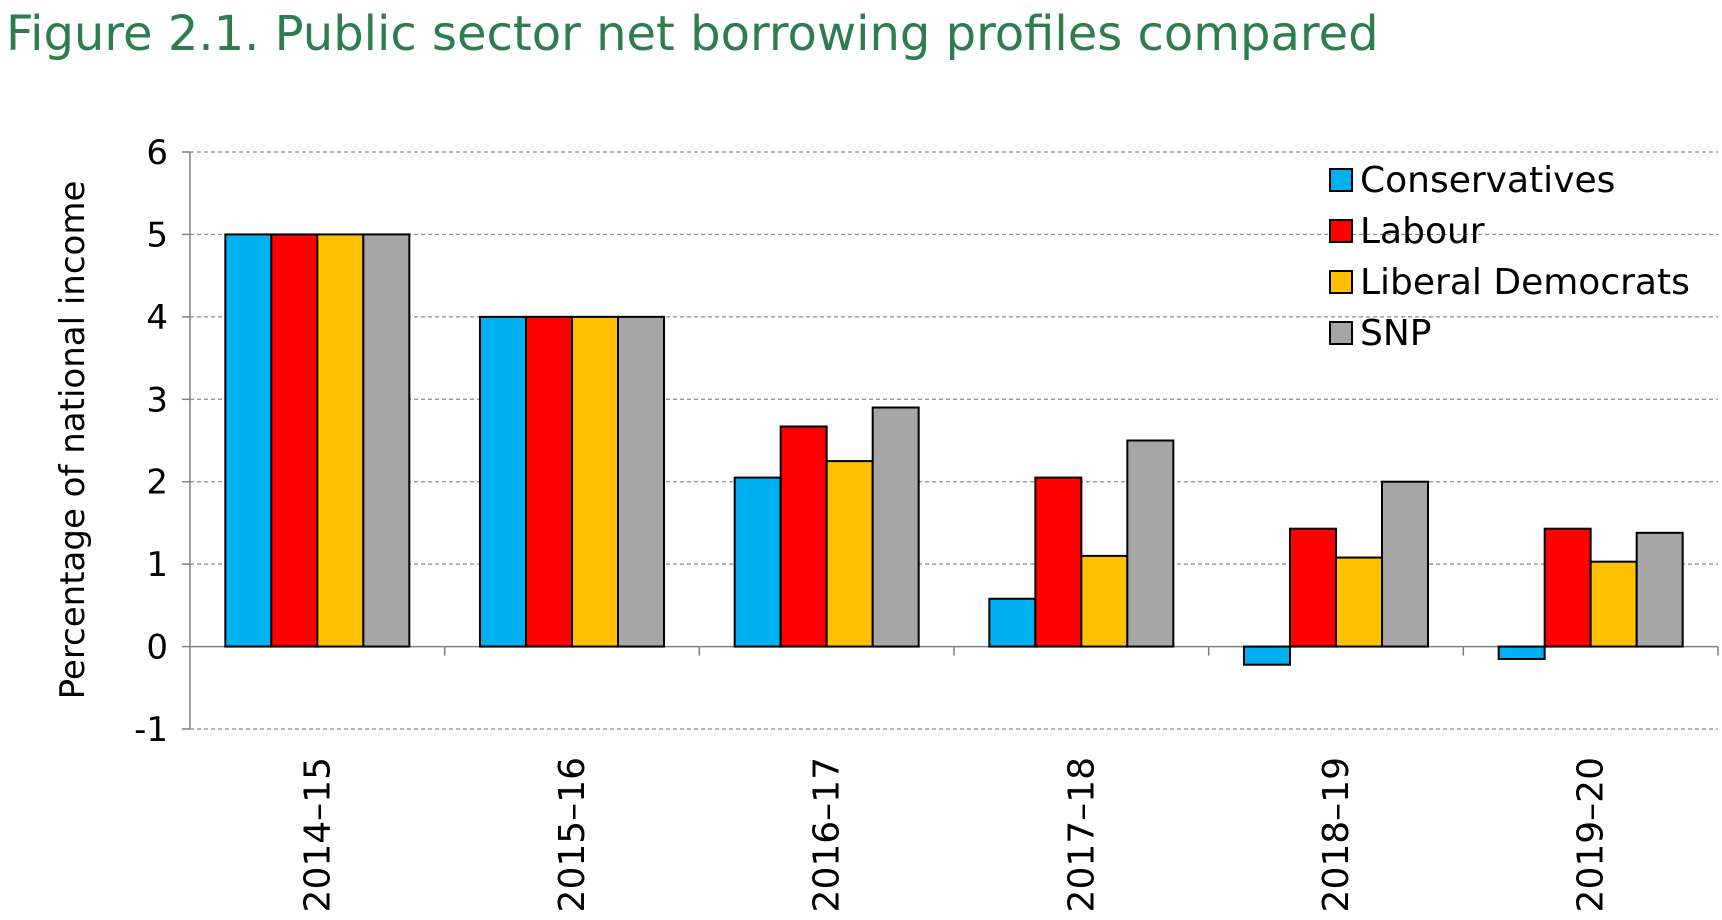  What do you see at coordinates (73, 440) in the screenshot?
I see `y-axis-label: Percentage of national income` at bounding box center [73, 440].